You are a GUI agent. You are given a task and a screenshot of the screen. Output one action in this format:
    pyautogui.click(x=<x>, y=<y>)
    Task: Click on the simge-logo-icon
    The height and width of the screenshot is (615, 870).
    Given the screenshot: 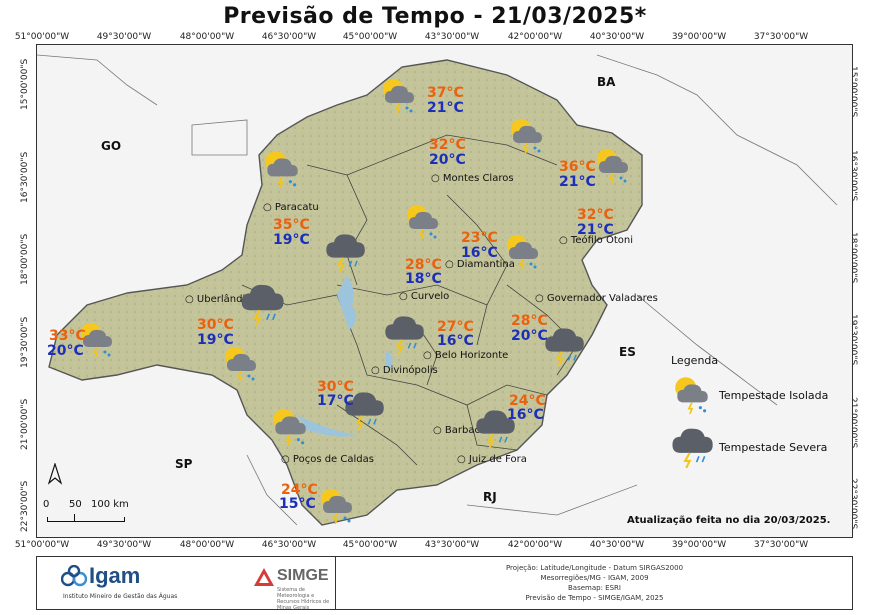 What is the action you would take?
    pyautogui.click(x=264, y=579)
    